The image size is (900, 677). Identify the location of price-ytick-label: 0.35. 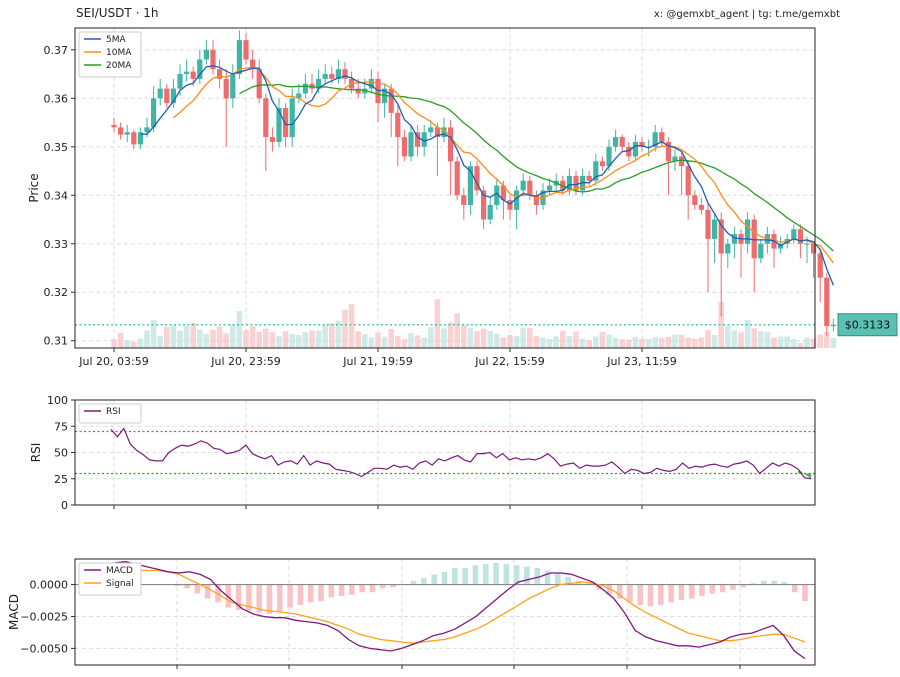
(56, 147).